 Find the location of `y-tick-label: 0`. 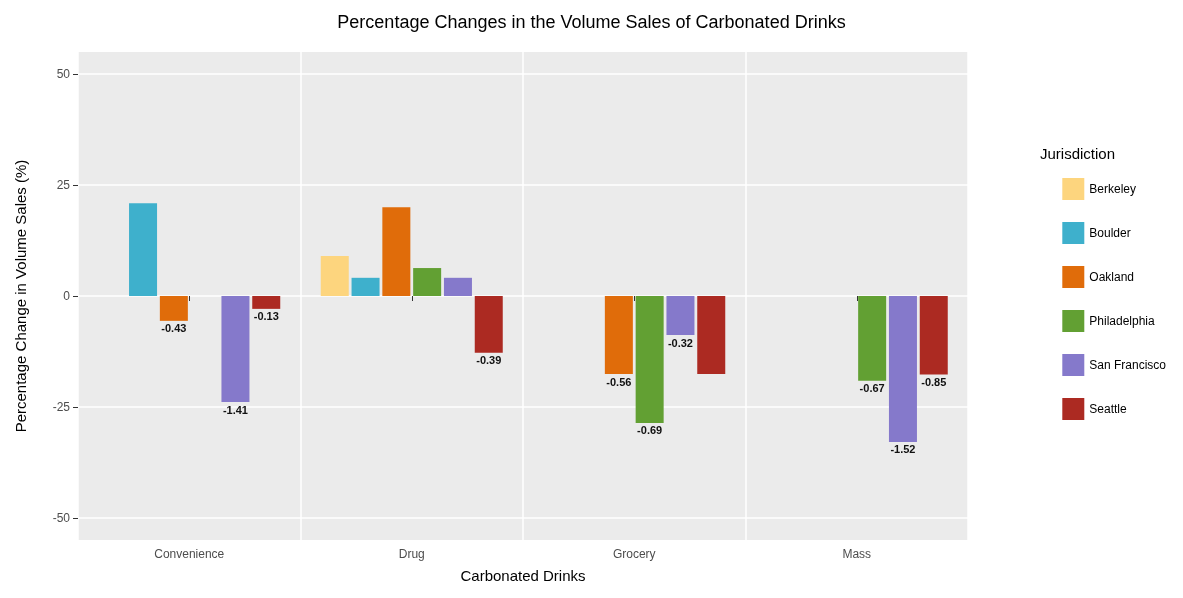

y-tick-label: 0 is located at coordinates (67, 296).